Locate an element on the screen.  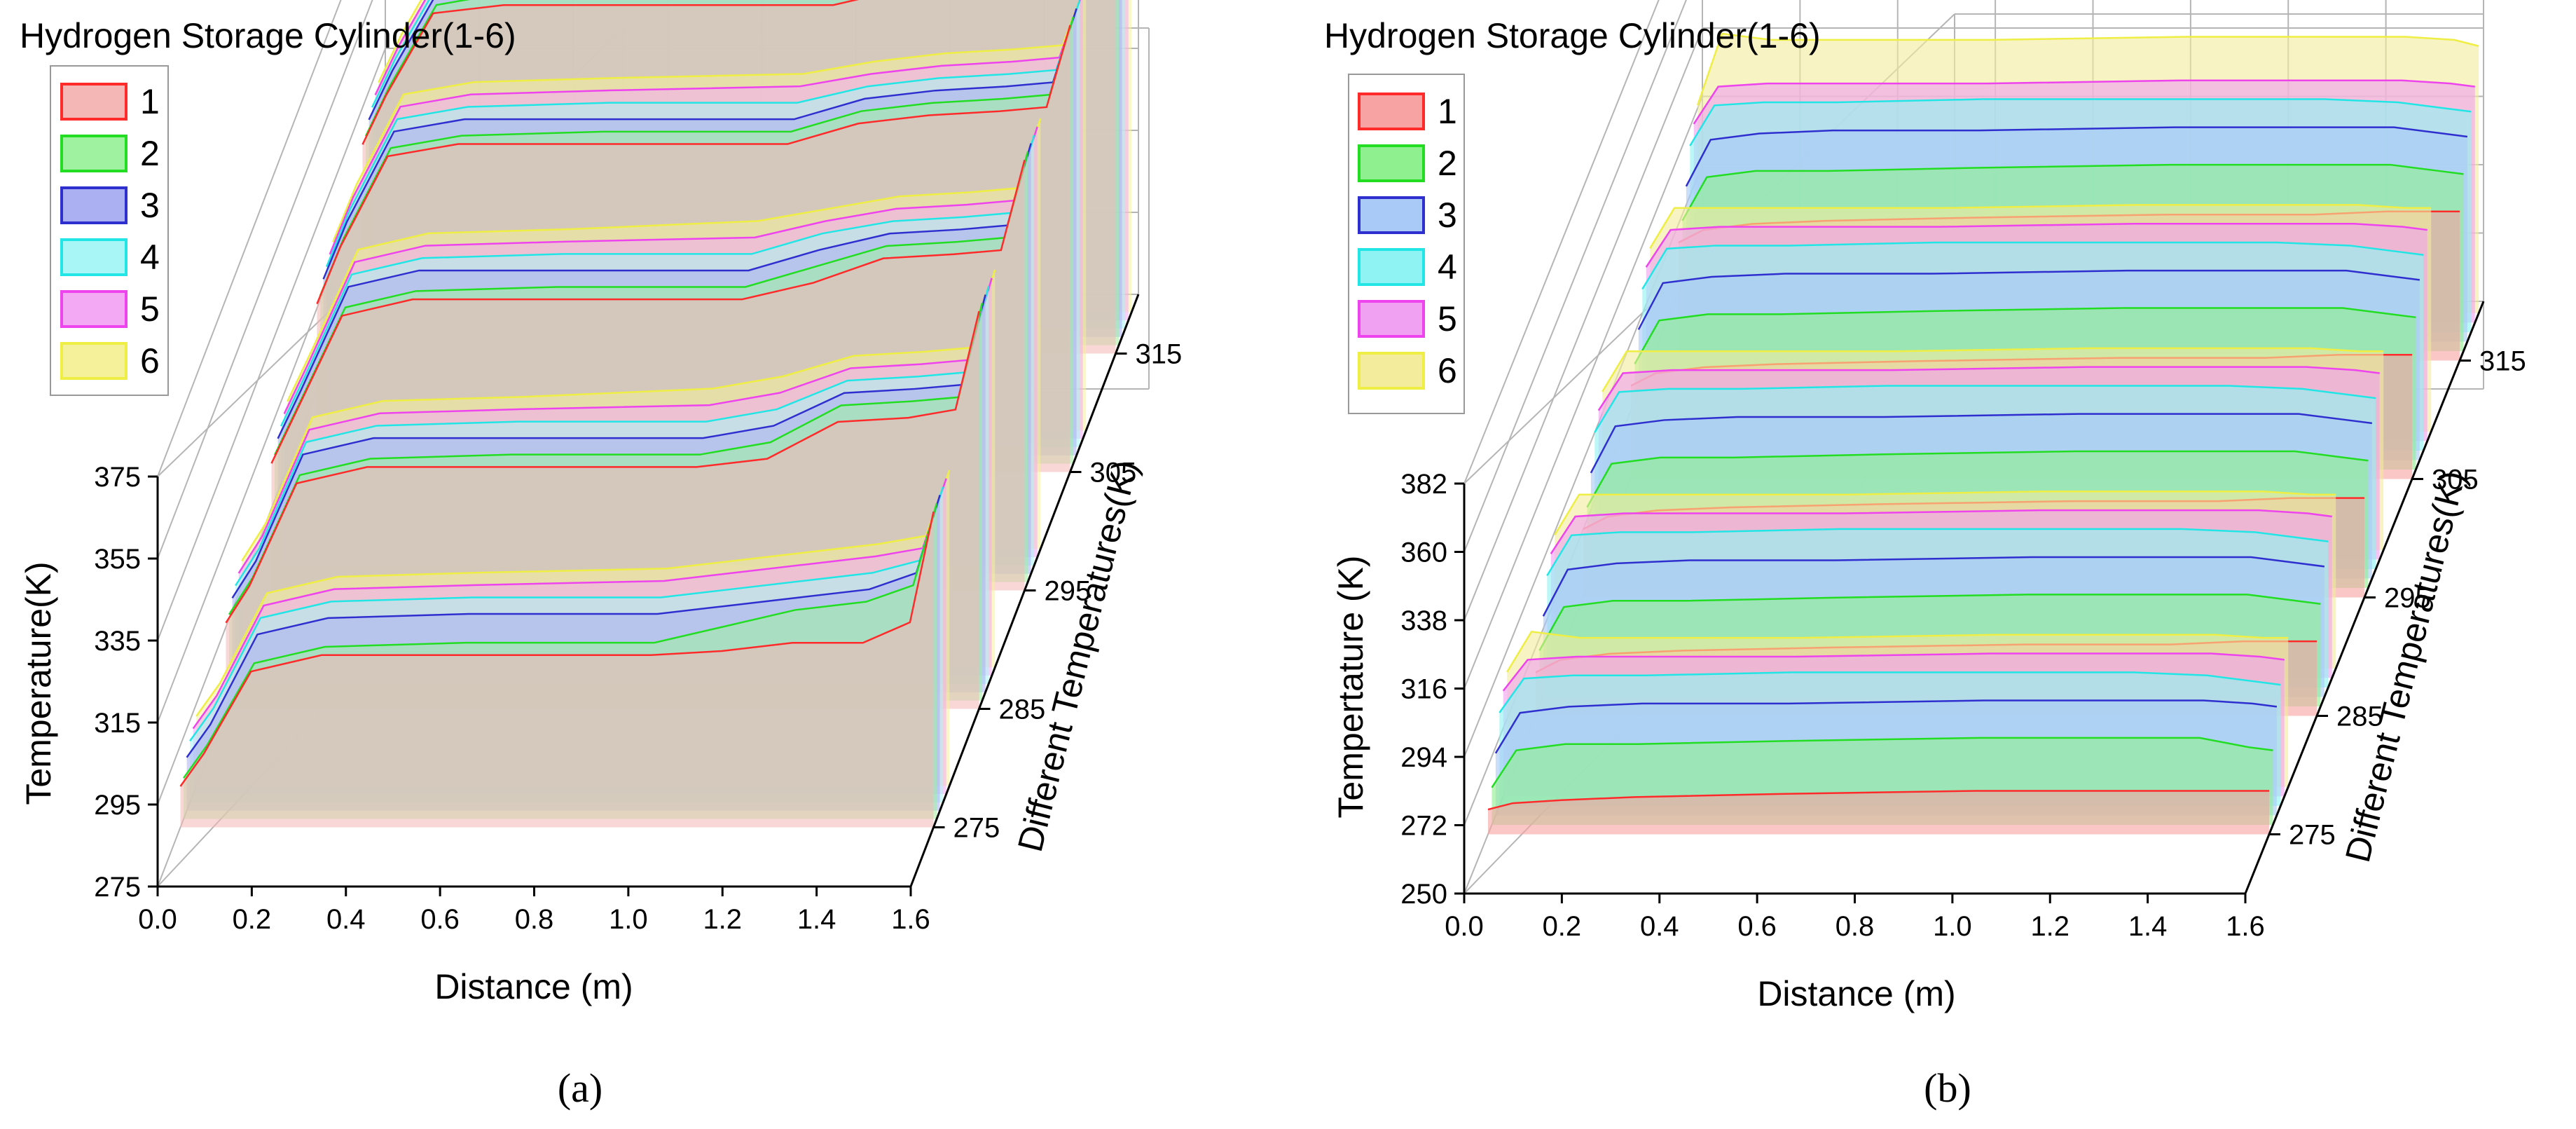
y-tick-label: 375 is located at coordinates (117, 477).